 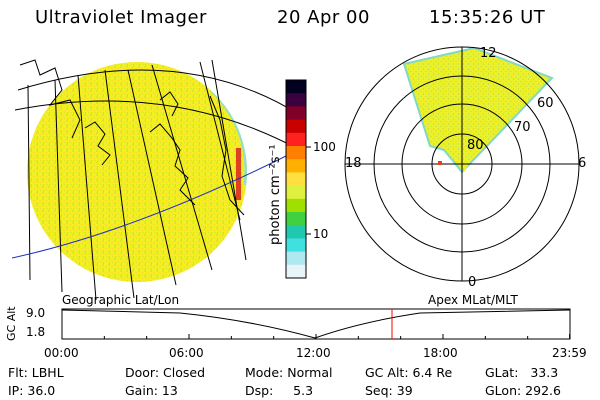 I want to click on title-bar: Ultraviolet Imager 20 Apr 00 15:35:26 UT, so click(x=300, y=20).